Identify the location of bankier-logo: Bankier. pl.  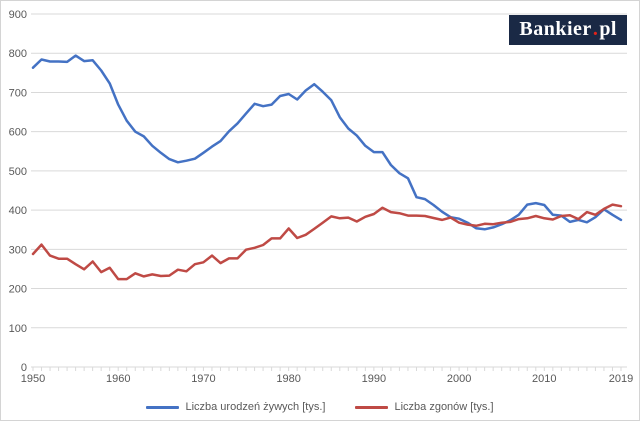
(568, 30).